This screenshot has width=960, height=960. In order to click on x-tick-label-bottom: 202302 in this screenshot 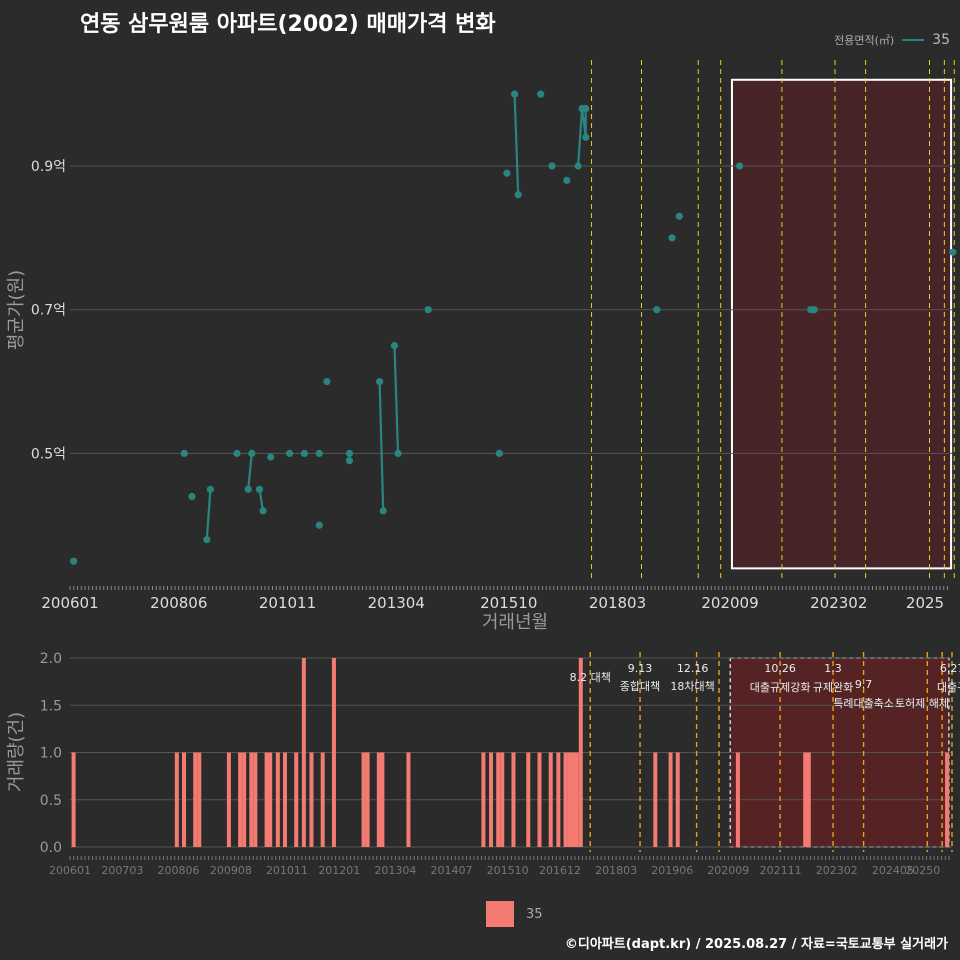, I will do `click(837, 870)`.